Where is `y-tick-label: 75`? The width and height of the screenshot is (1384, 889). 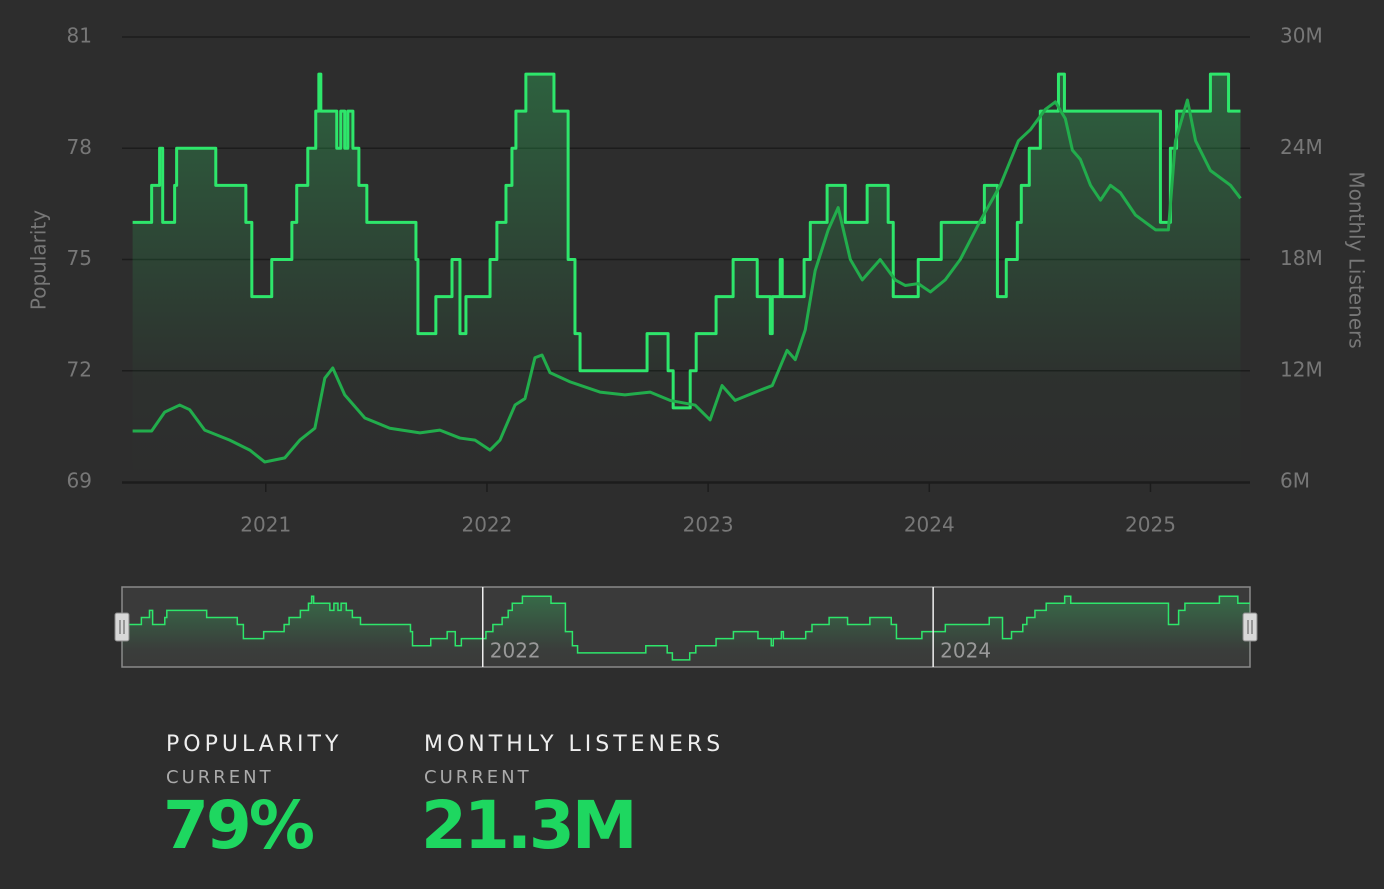 y-tick-label: 75 is located at coordinates (79, 258).